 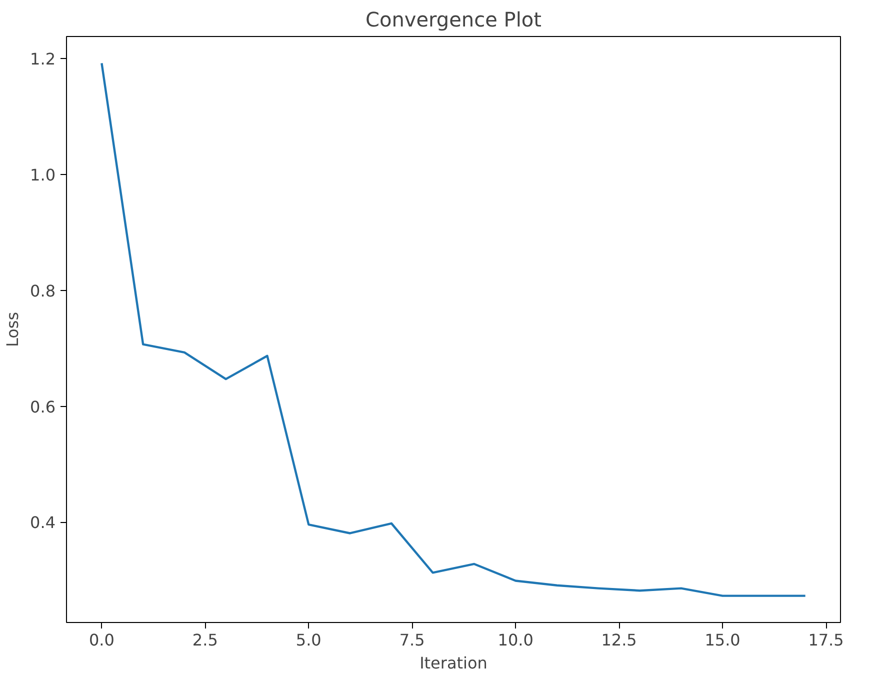 I want to click on y-tick-label: 0.6, so click(x=43, y=406).